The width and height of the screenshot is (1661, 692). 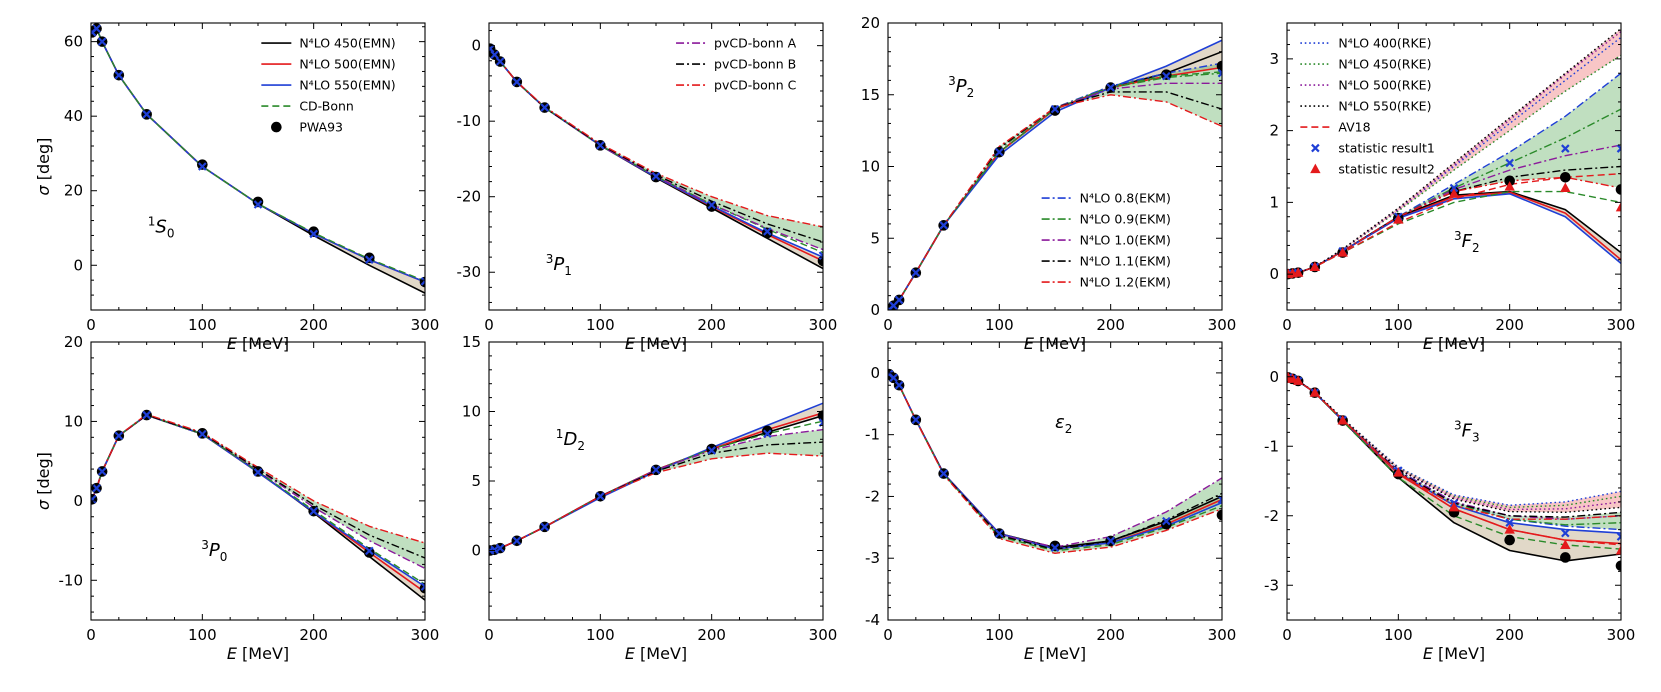 I want to click on y-tick-label: 2, so click(x=1274, y=131).